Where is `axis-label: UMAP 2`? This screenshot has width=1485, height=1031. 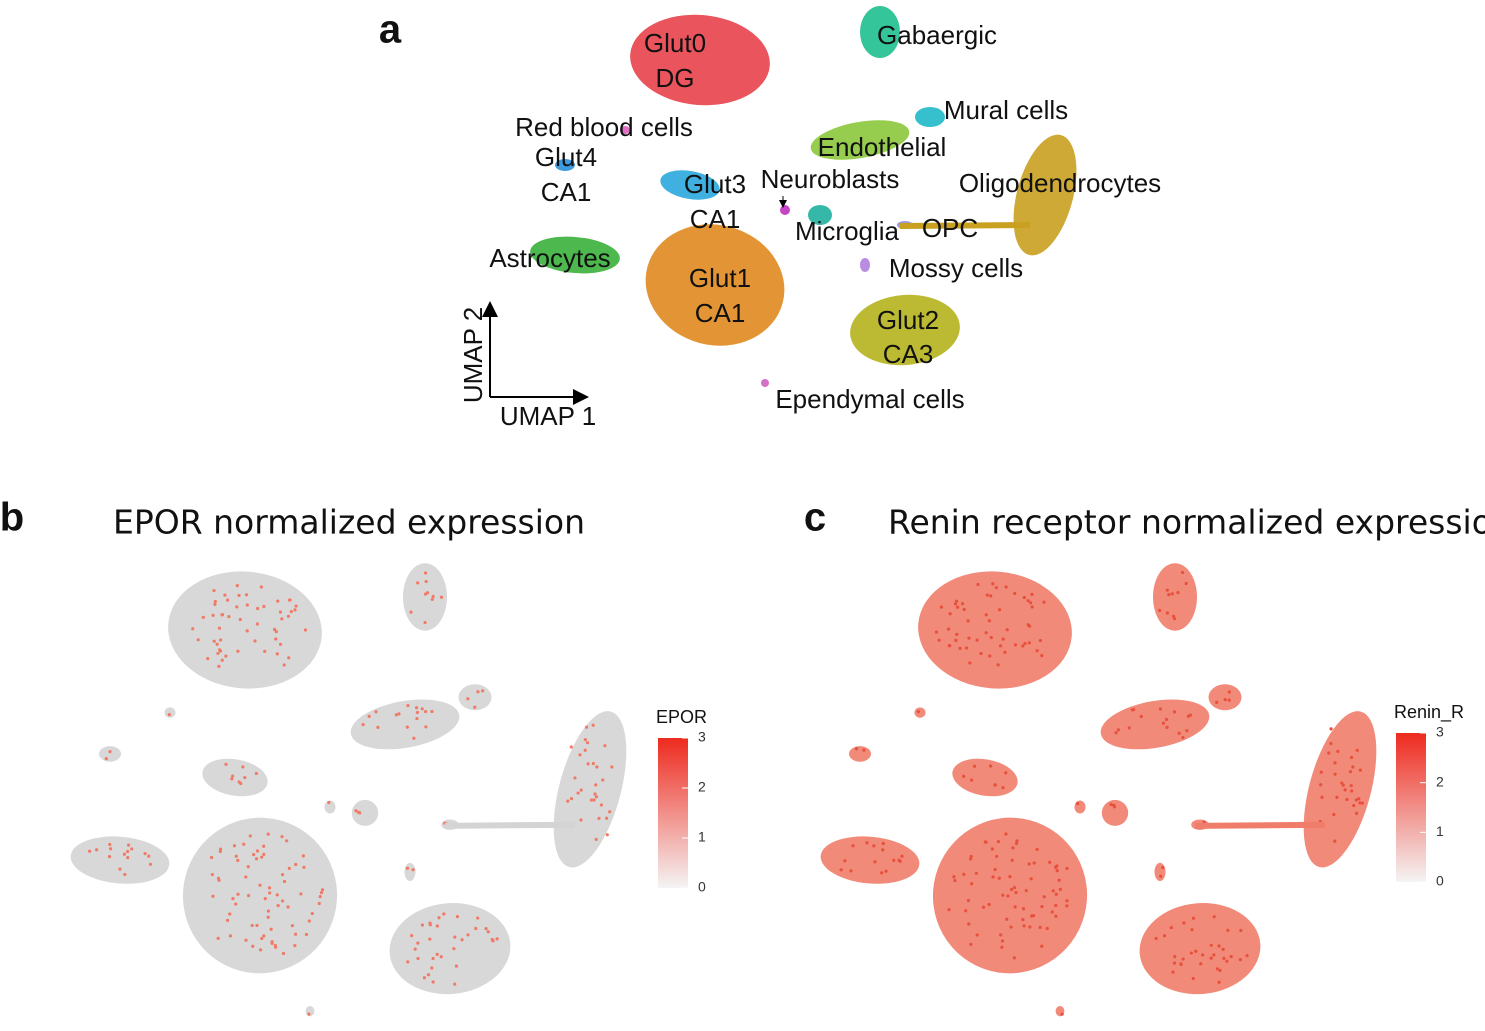
axis-label: UMAP 2 is located at coordinates (473, 355).